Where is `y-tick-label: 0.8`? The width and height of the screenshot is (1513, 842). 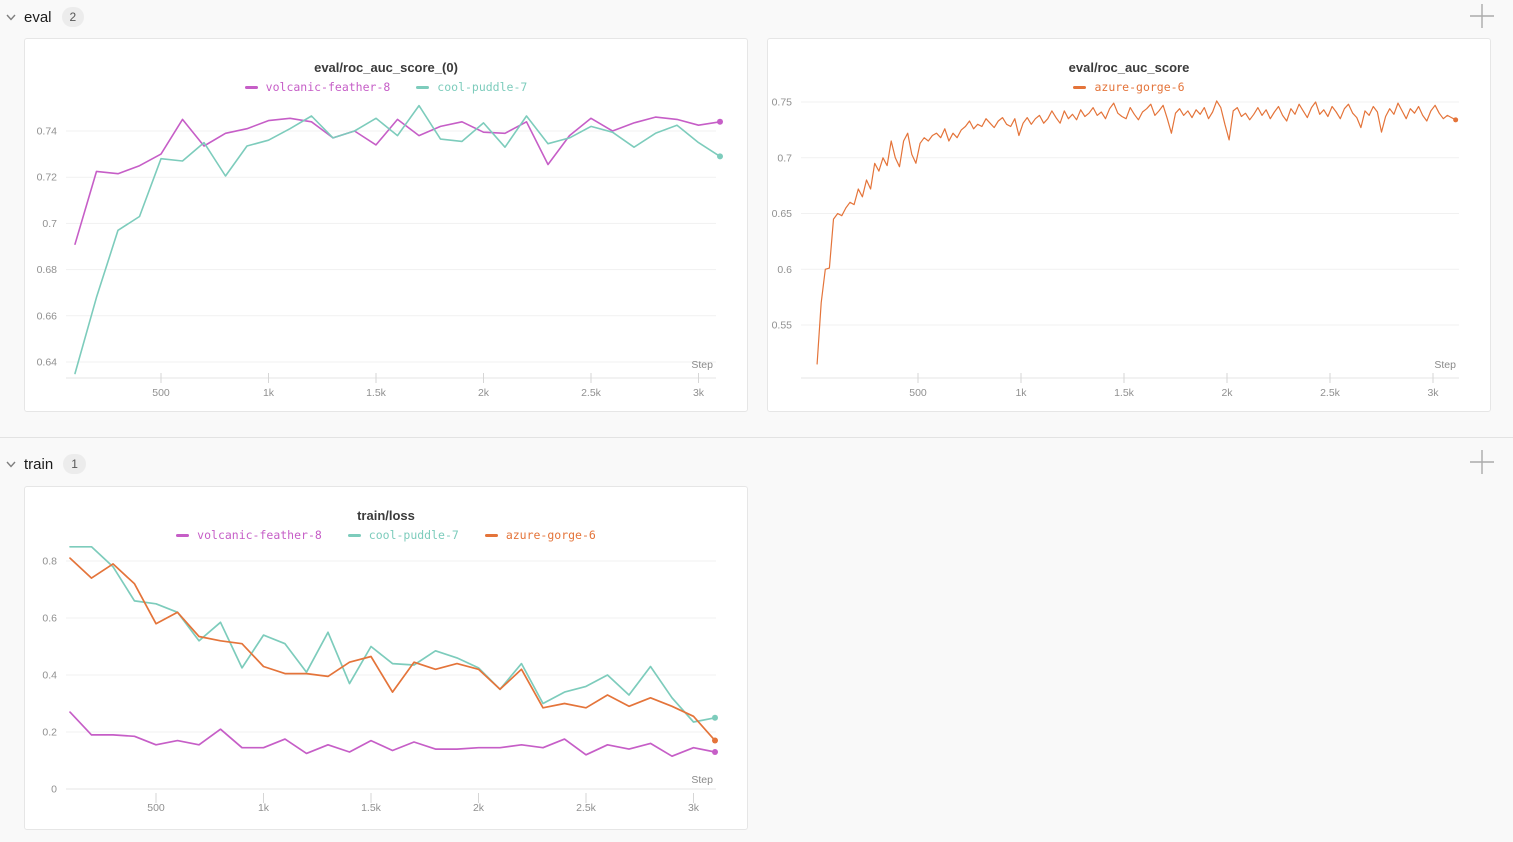
y-tick-label: 0.8 is located at coordinates (49, 562).